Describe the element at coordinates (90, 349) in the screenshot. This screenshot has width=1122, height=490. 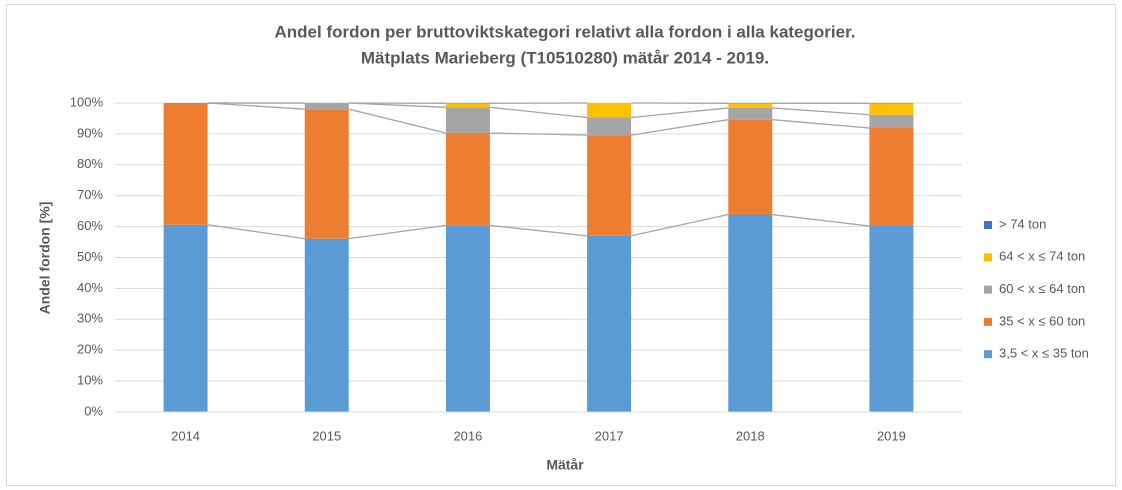
I see `y-tick-label: 20%` at that location.